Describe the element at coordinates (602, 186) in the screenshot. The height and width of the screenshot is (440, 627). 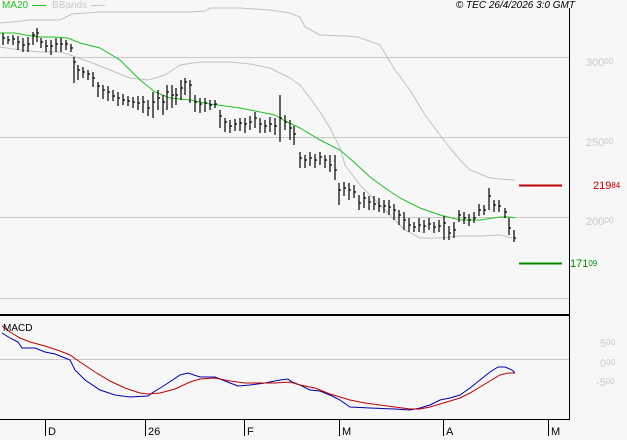
I see `resistance-level-int: 219` at that location.